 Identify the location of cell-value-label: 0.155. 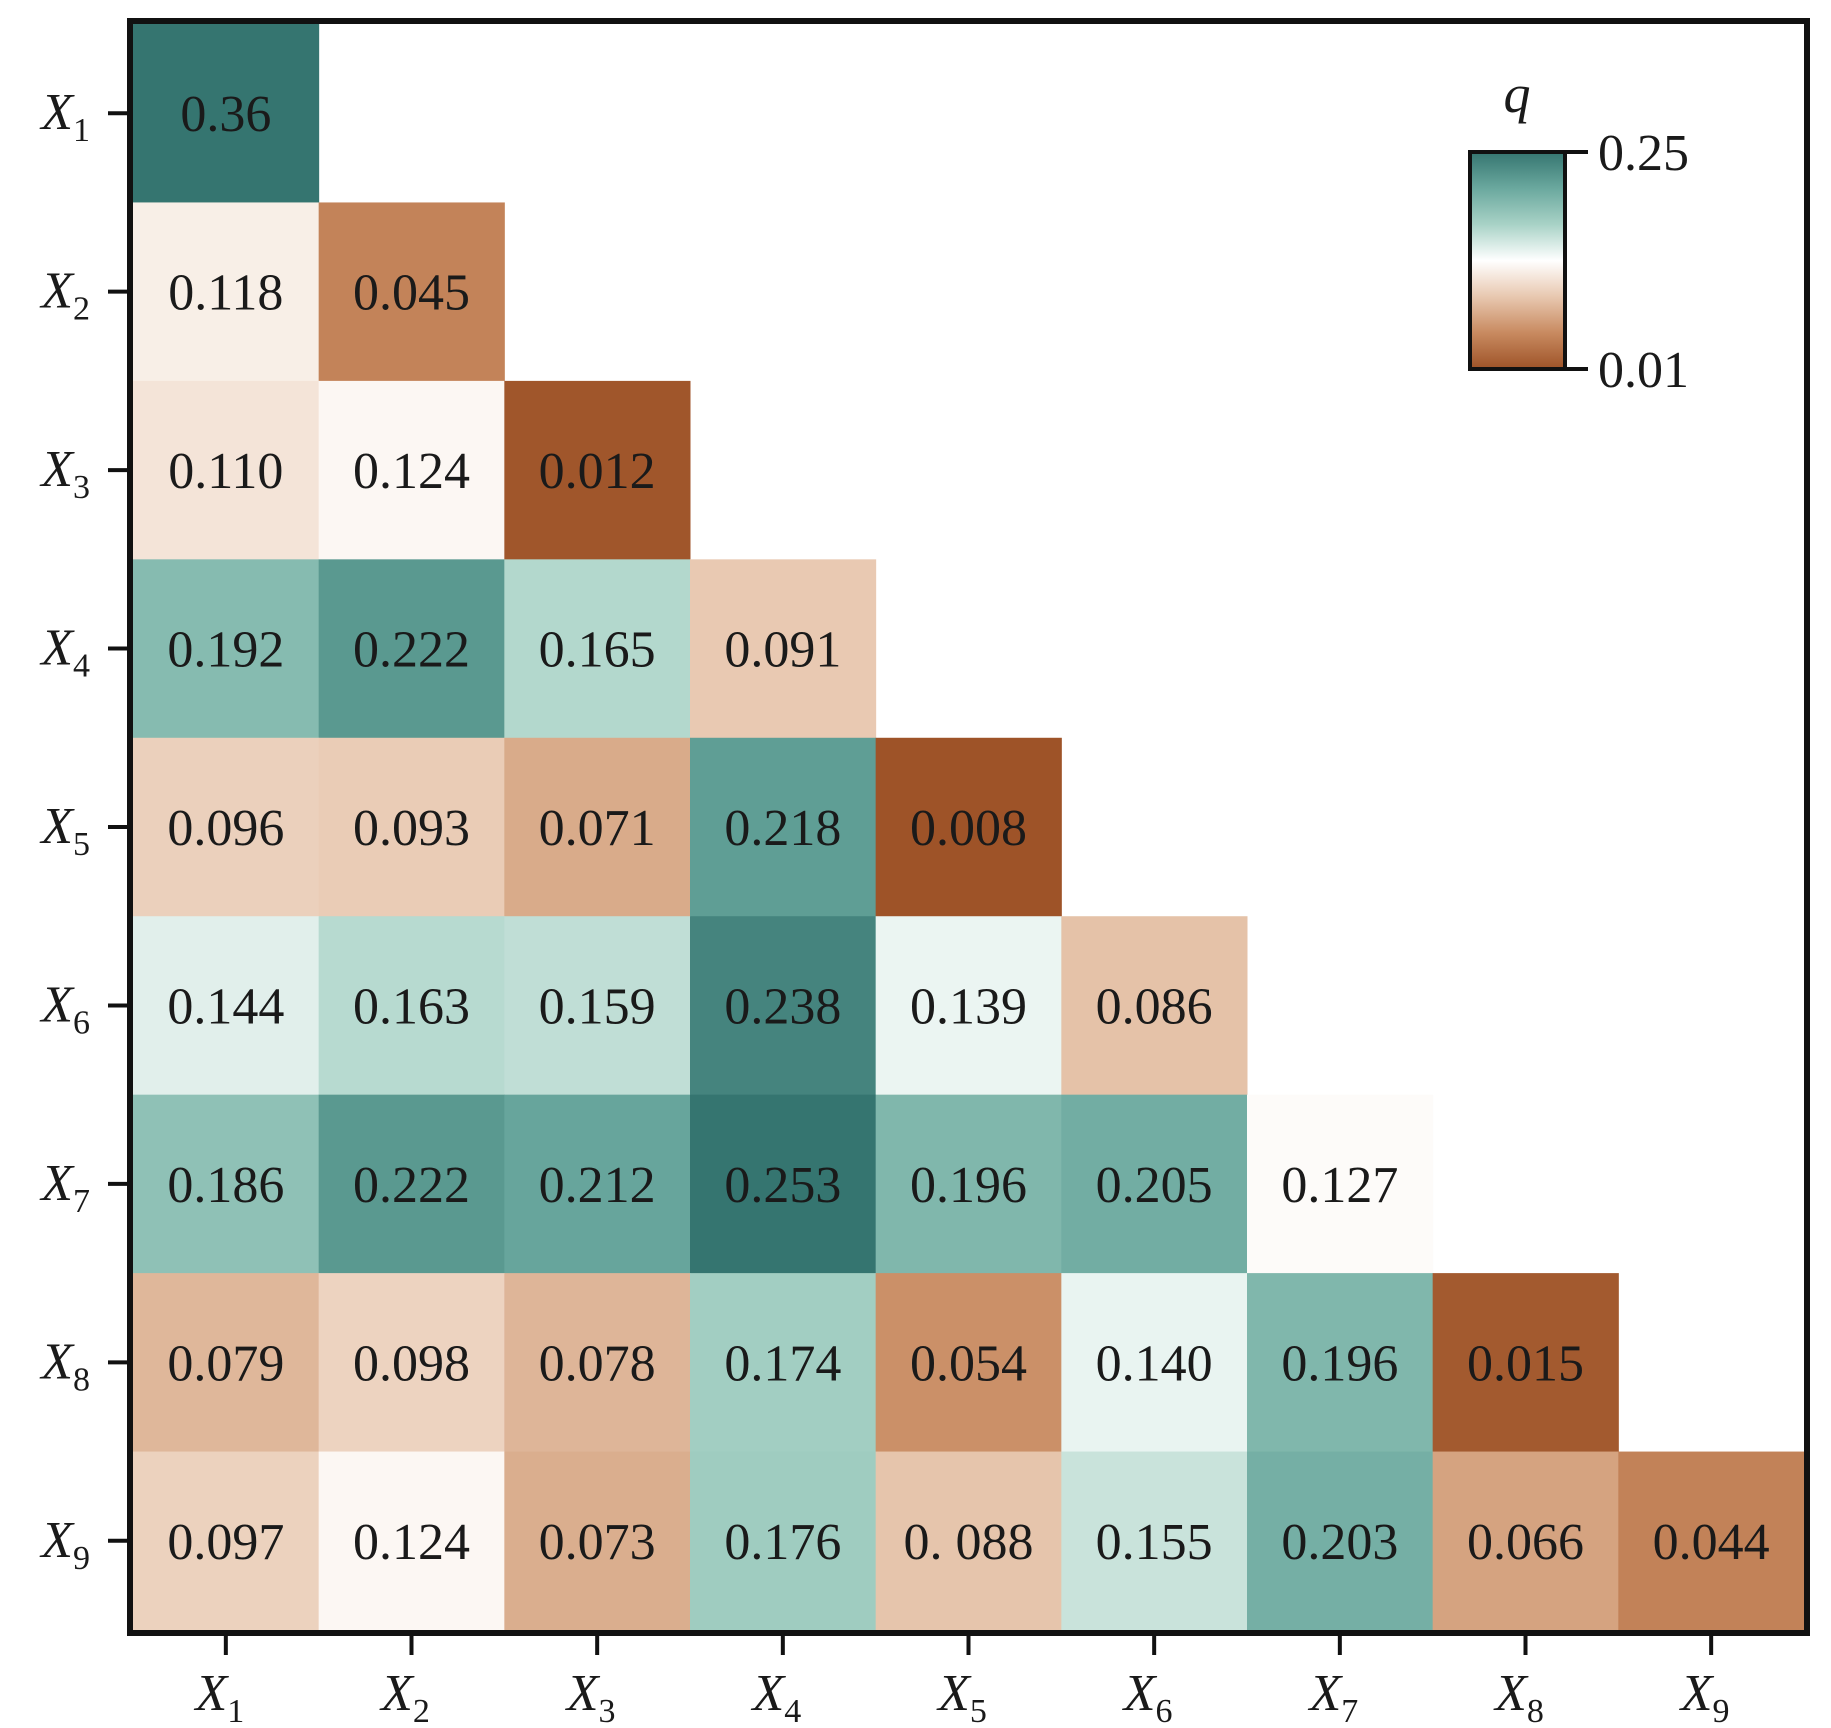
(1154, 1542).